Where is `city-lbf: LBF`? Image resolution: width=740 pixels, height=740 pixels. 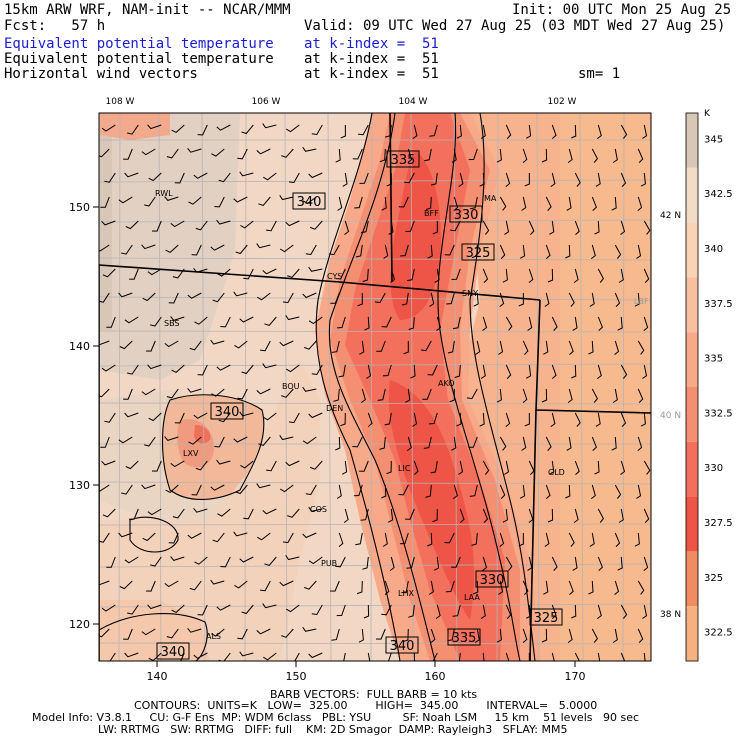
city-lbf: LBF is located at coordinates (641, 301).